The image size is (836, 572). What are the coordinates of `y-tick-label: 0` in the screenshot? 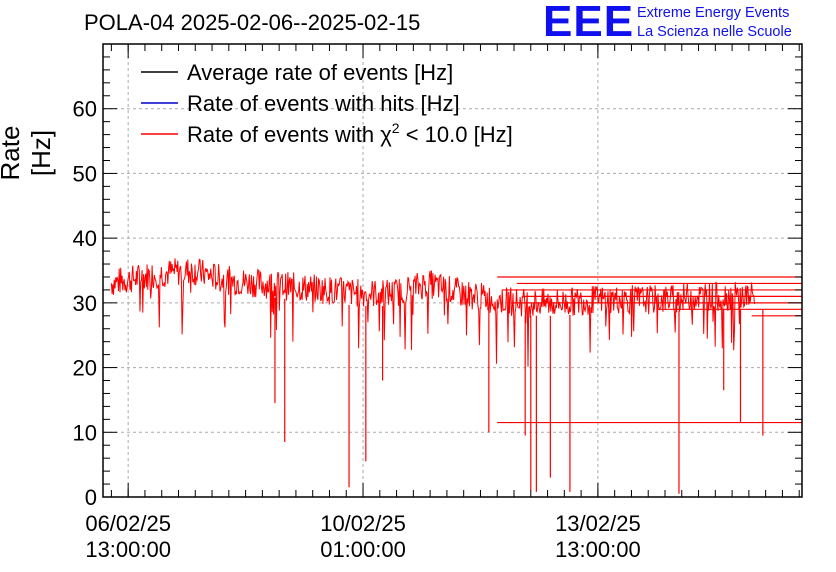 It's located at (91, 497).